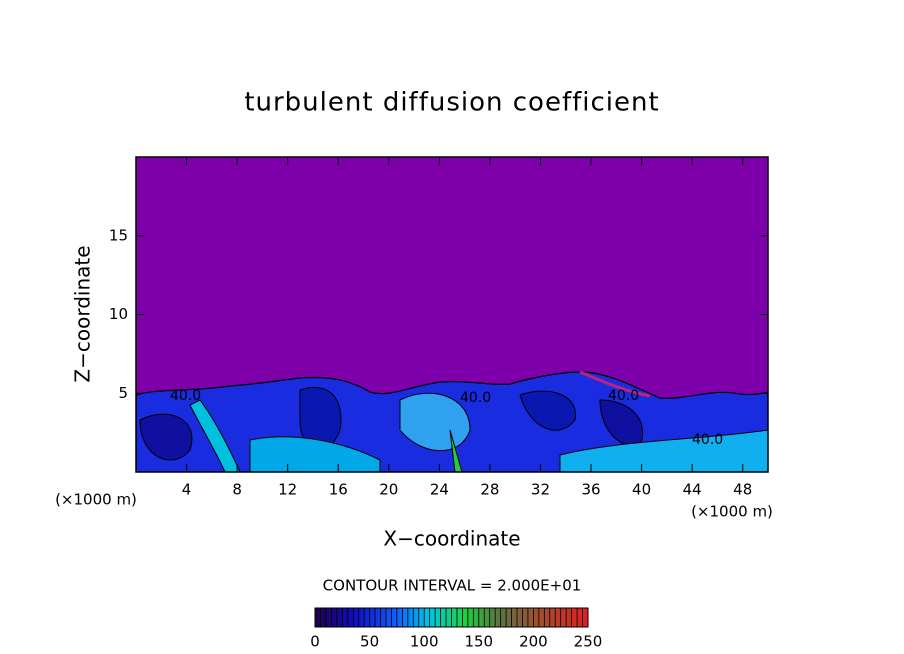 The width and height of the screenshot is (904, 654). I want to click on y-tick-label: 15, so click(118, 235).